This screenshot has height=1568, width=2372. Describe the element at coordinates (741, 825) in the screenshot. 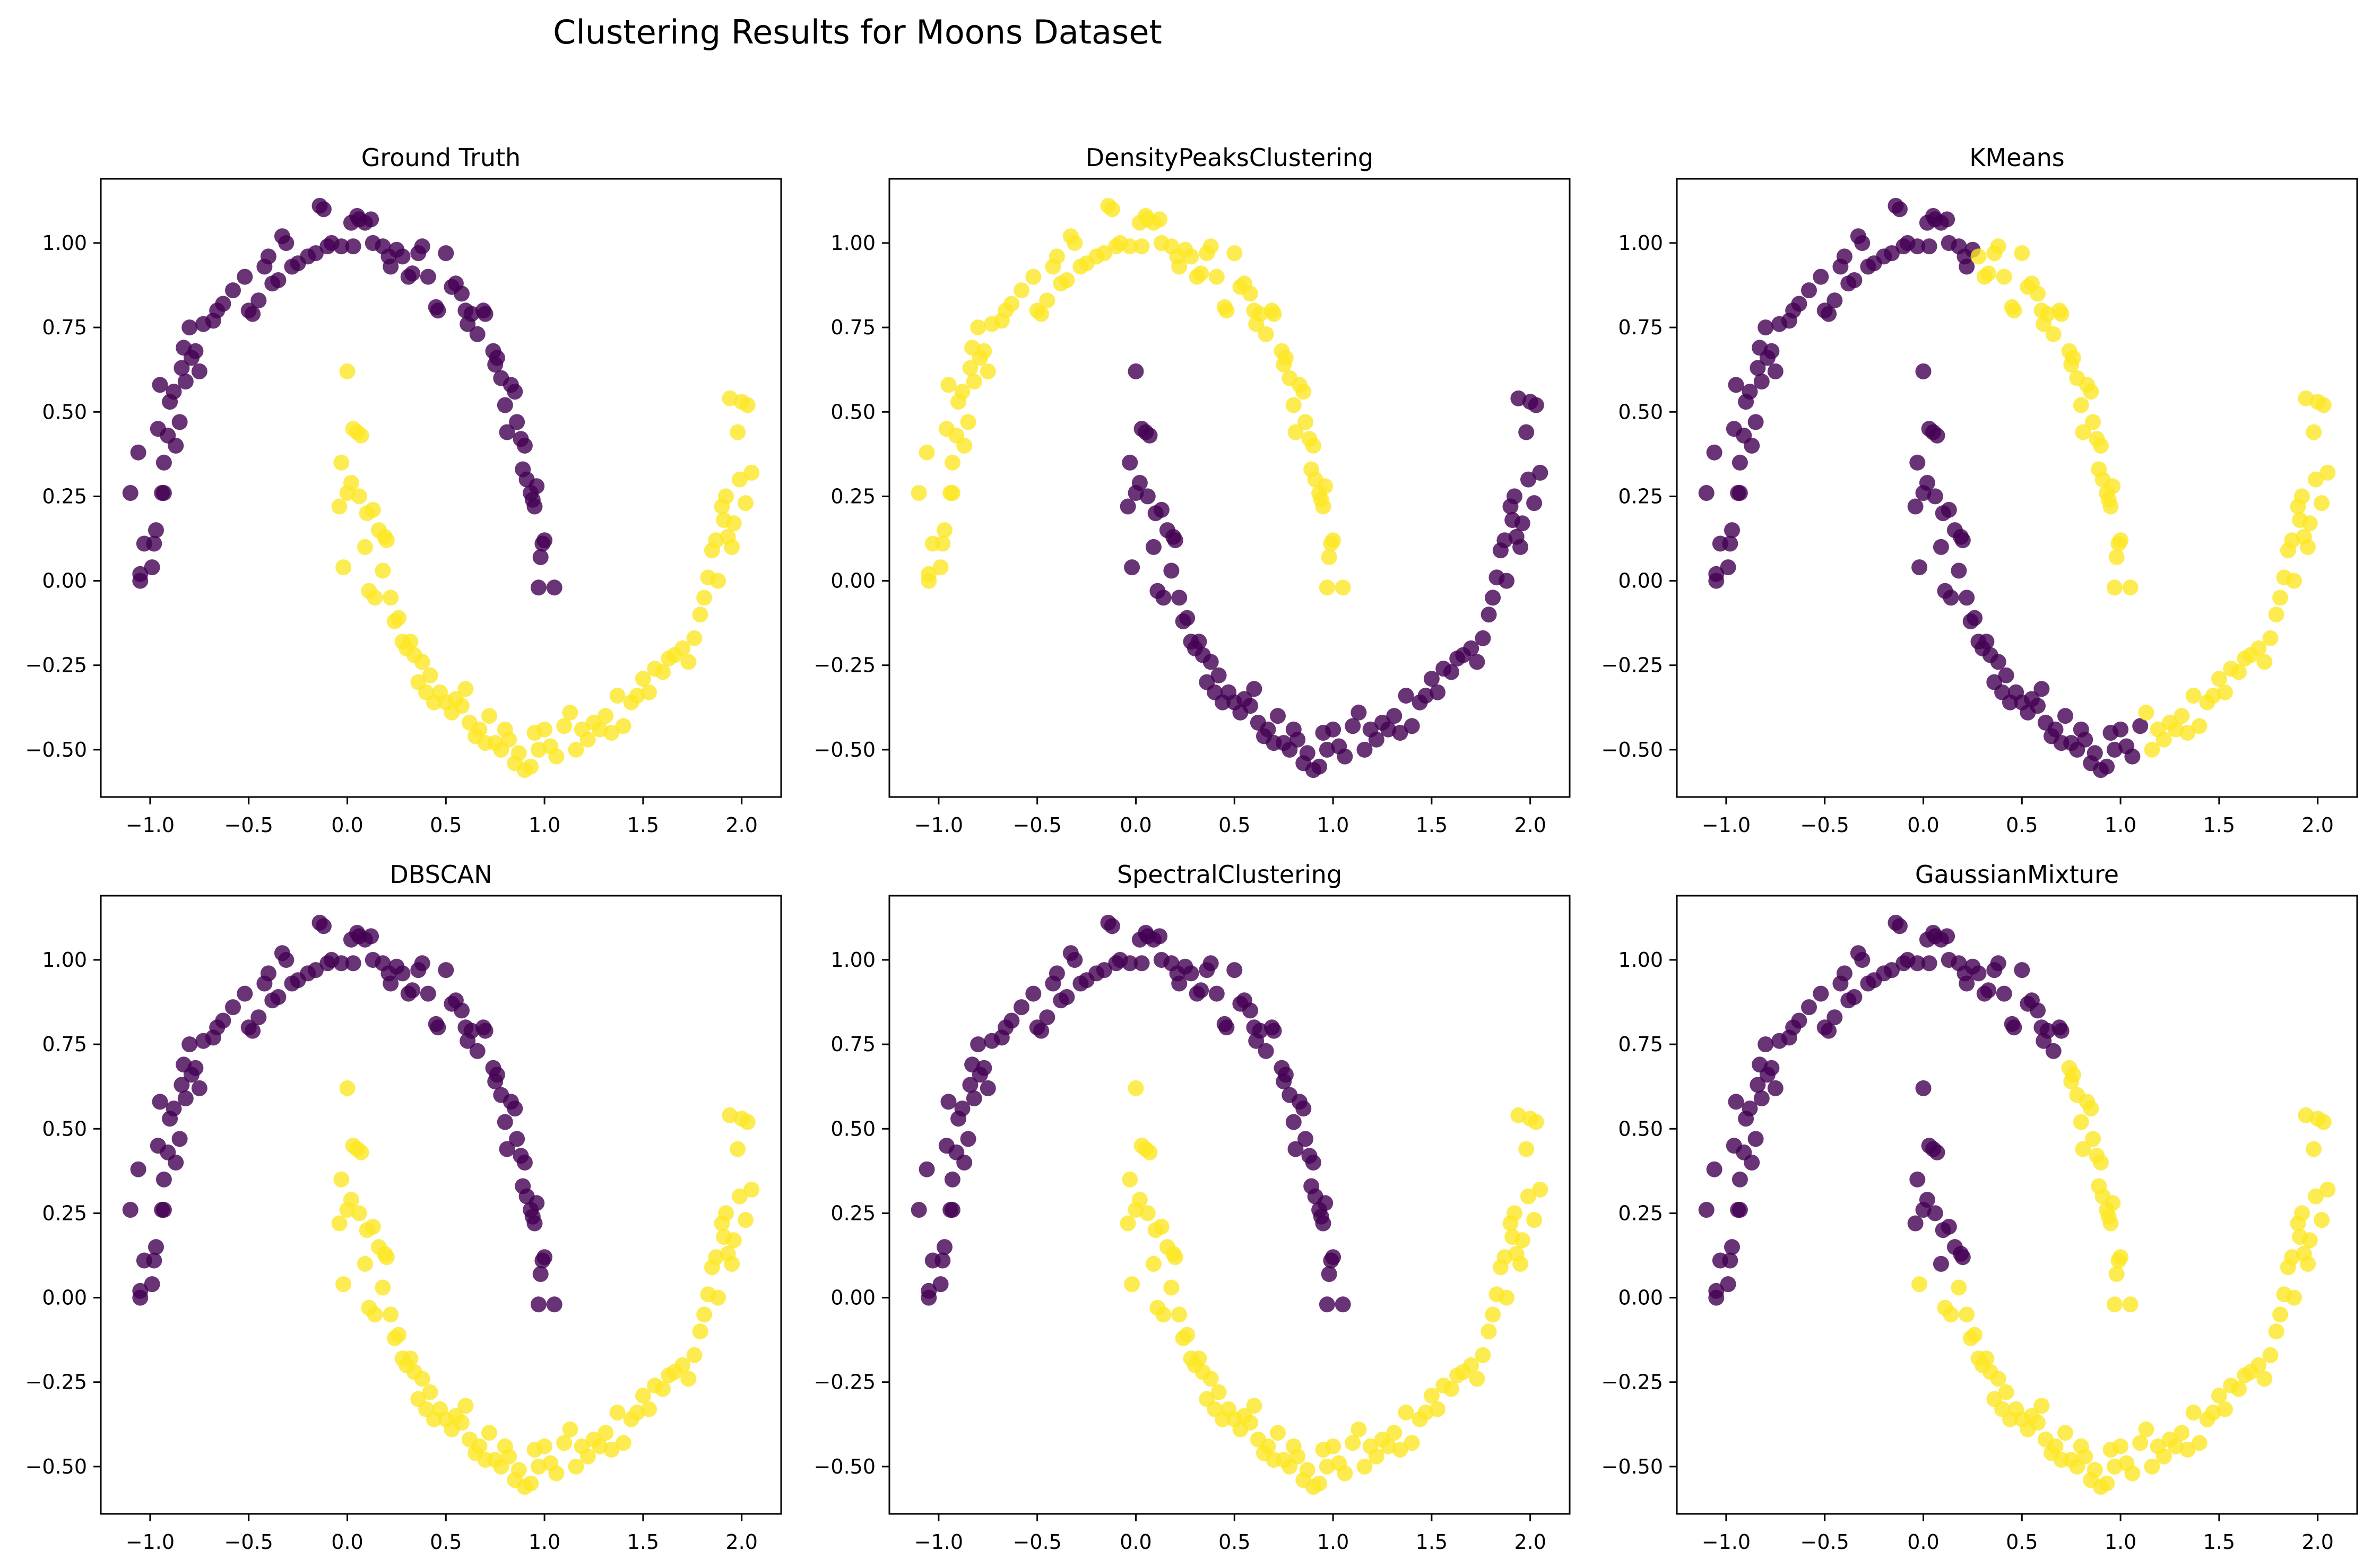

I see `x-tick-label: 2.0` at that location.